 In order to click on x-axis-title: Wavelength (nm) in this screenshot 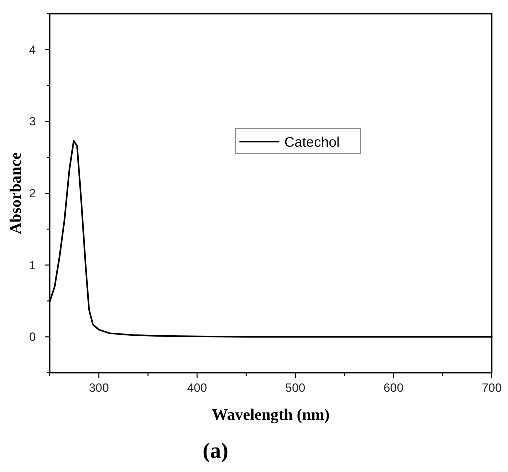, I will do `click(271, 415)`.